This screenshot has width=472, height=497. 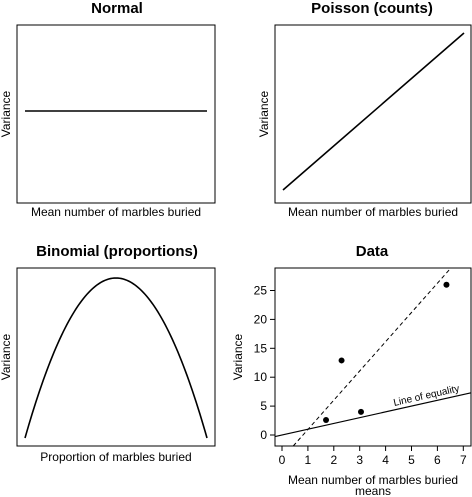 What do you see at coordinates (115, 457) in the screenshot?
I see `panel-binomial-xlabel: Proportion of marbles buried` at bounding box center [115, 457].